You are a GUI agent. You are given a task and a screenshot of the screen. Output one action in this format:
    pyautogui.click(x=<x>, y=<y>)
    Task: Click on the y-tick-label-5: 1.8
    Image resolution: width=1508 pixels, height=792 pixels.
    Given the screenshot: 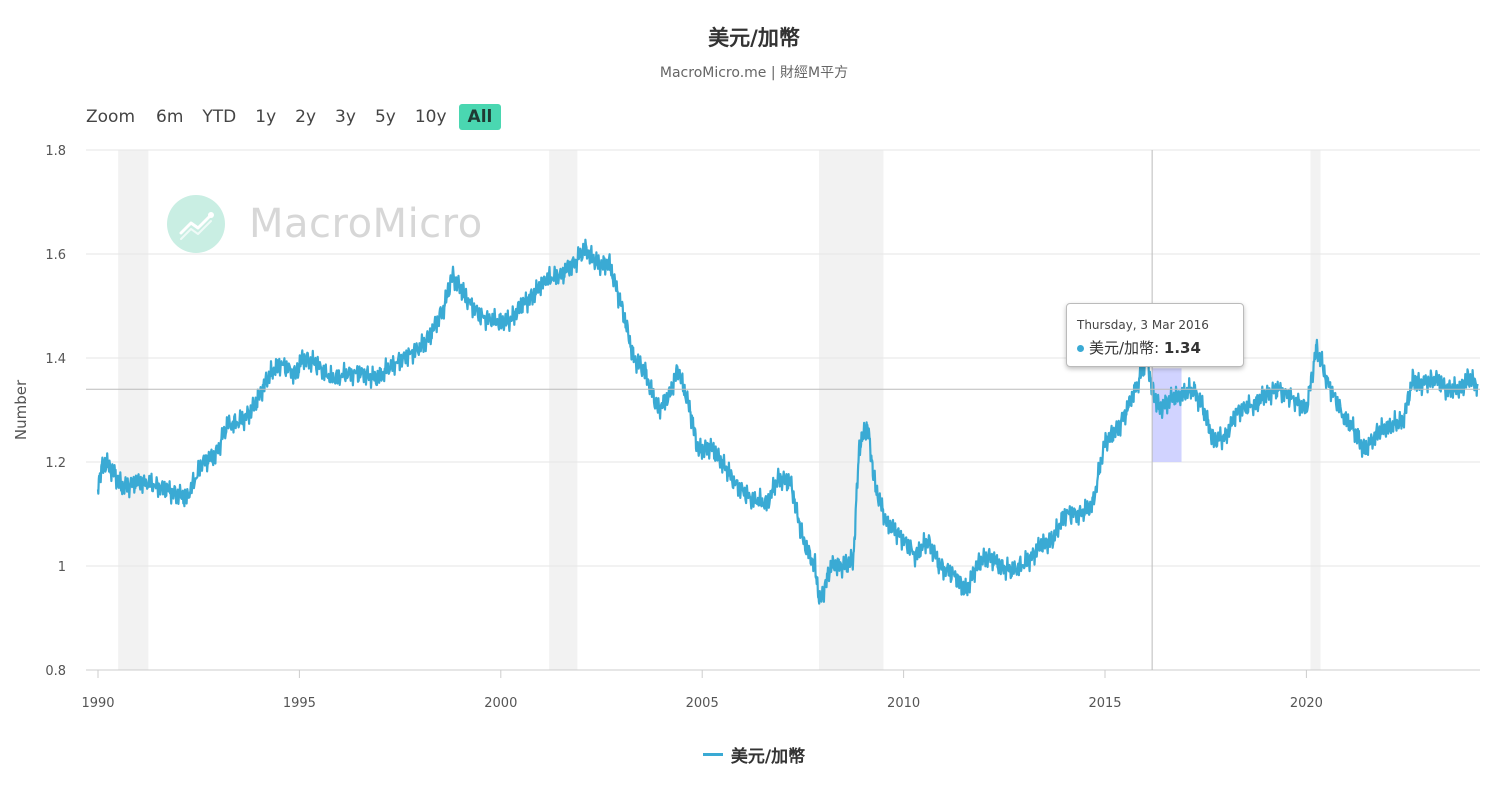 What is the action you would take?
    pyautogui.click(x=55, y=151)
    